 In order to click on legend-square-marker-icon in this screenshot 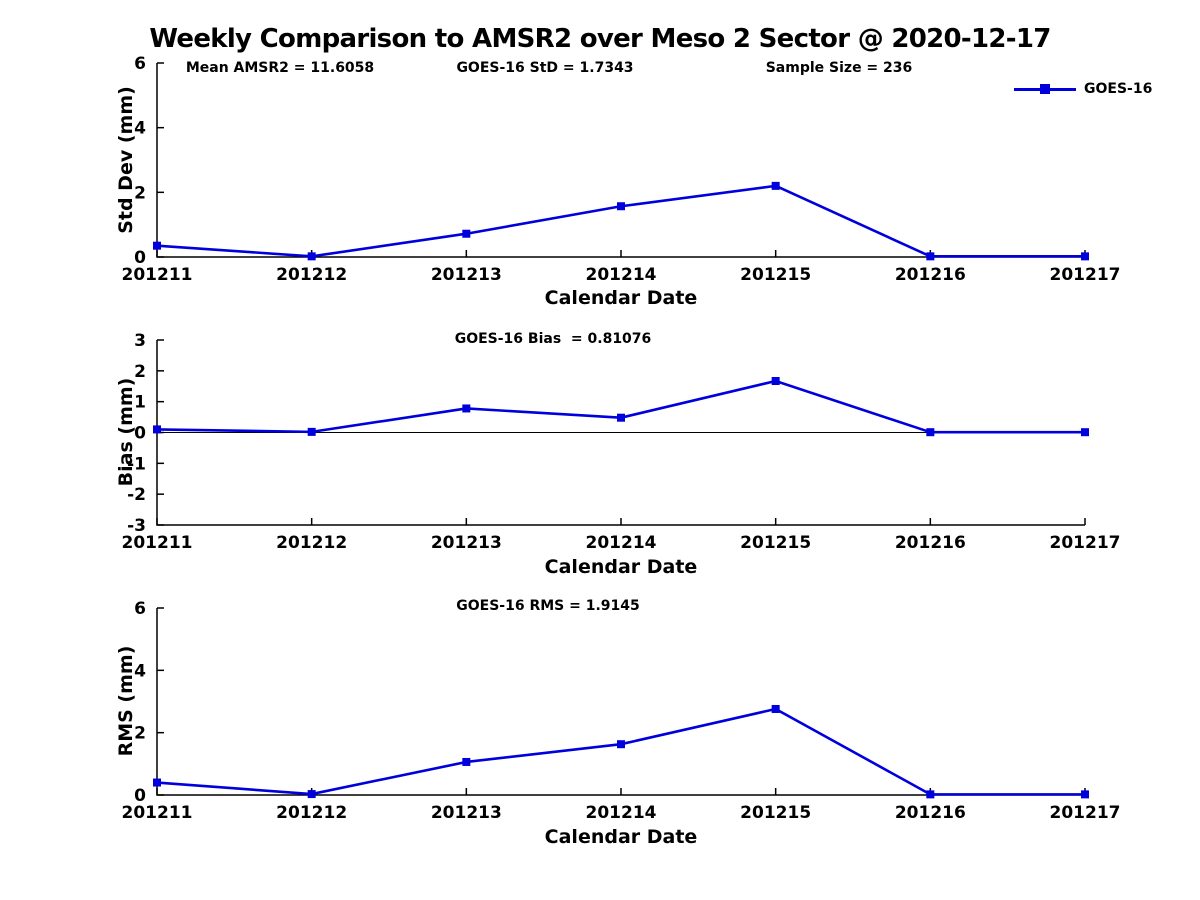, I will do `click(1045, 89)`.